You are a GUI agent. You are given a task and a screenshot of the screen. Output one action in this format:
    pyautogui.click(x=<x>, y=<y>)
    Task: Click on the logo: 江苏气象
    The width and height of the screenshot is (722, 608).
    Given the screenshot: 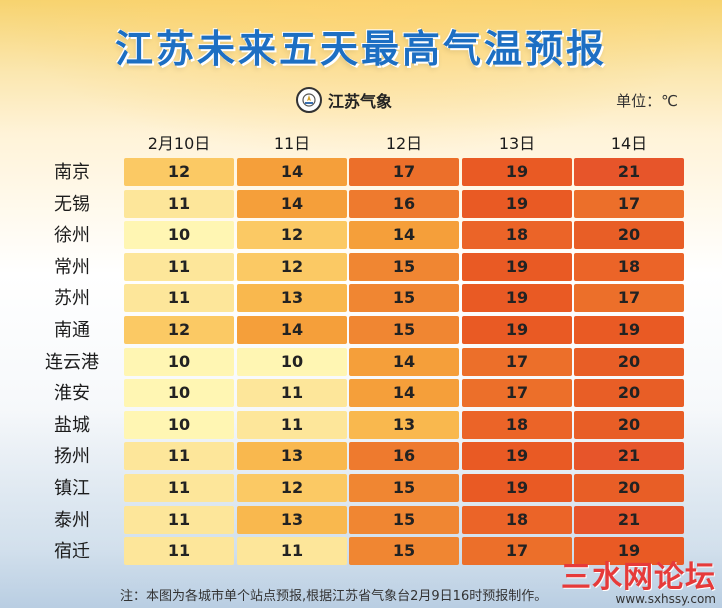 What is the action you would take?
    pyautogui.click(x=344, y=100)
    